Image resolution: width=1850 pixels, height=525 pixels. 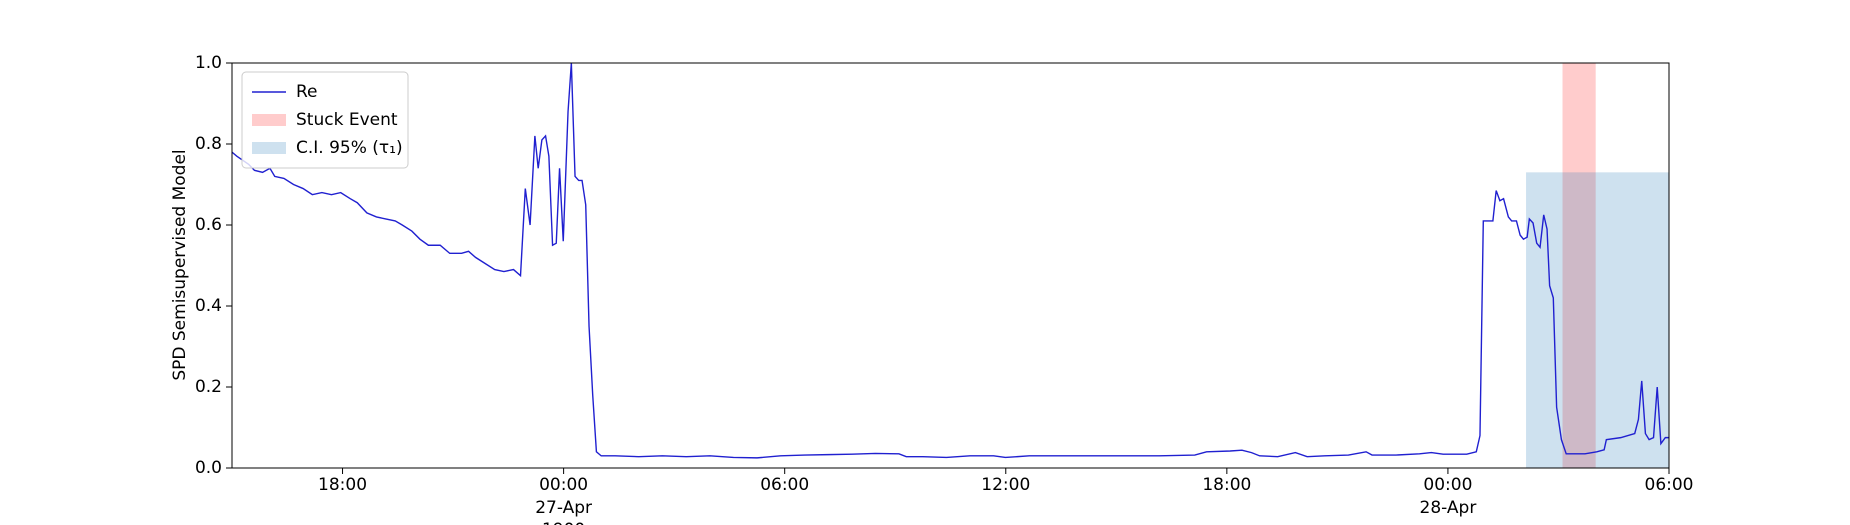 I want to click on legend-label: Re, so click(x=307, y=92).